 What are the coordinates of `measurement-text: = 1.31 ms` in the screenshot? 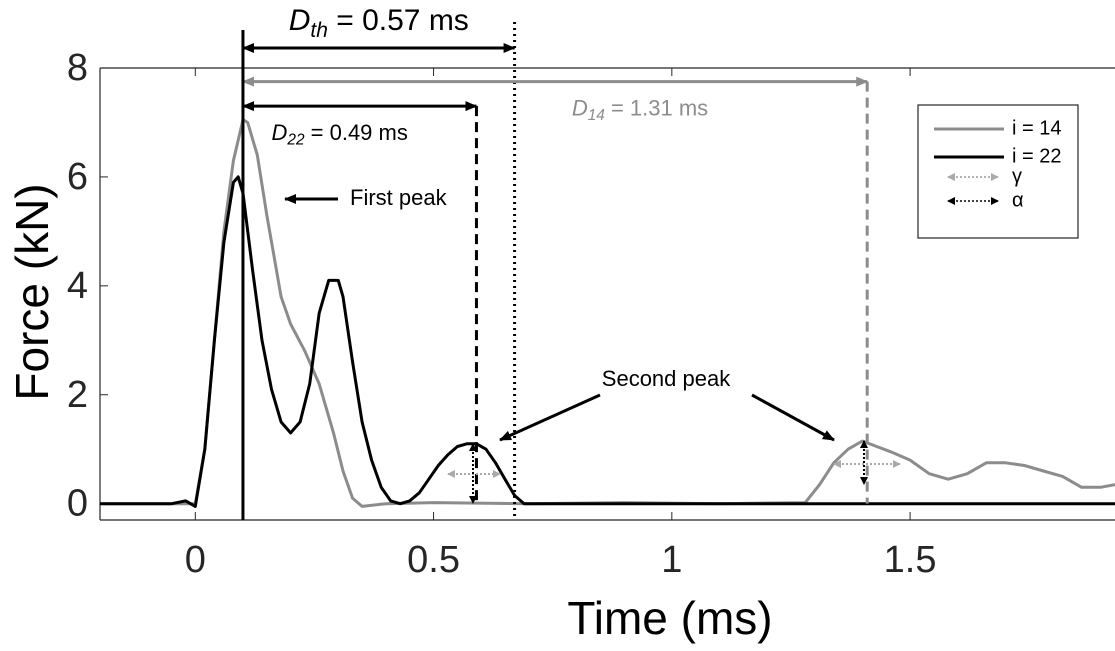 It's located at (656, 107).